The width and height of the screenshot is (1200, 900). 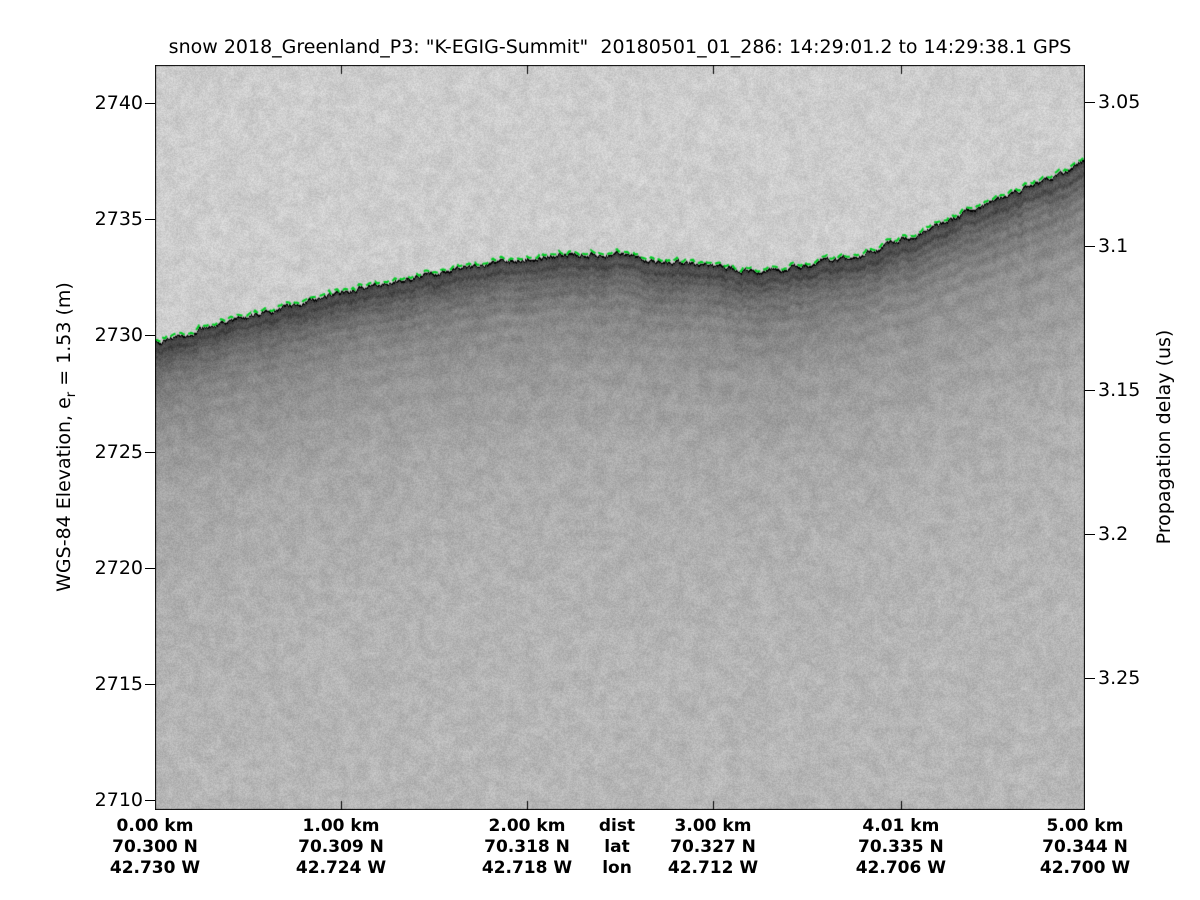 What do you see at coordinates (155, 826) in the screenshot?
I see `x-tick-column-row0: 0.00 km` at bounding box center [155, 826].